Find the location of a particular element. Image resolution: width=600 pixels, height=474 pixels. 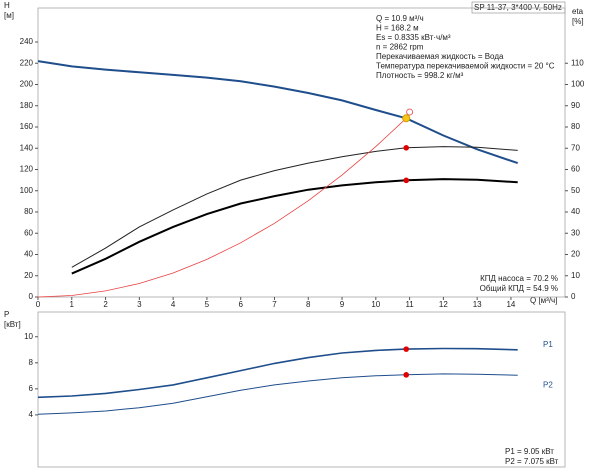

y-tick-label: 140 is located at coordinates (27, 147).